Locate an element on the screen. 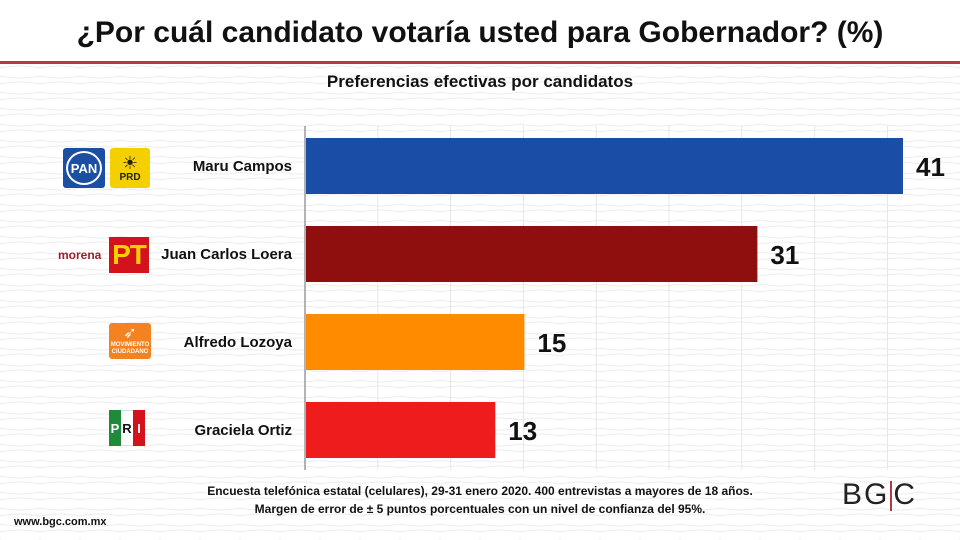 This screenshot has height=540, width=960. prd-logo-text: PRD is located at coordinates (130, 177).